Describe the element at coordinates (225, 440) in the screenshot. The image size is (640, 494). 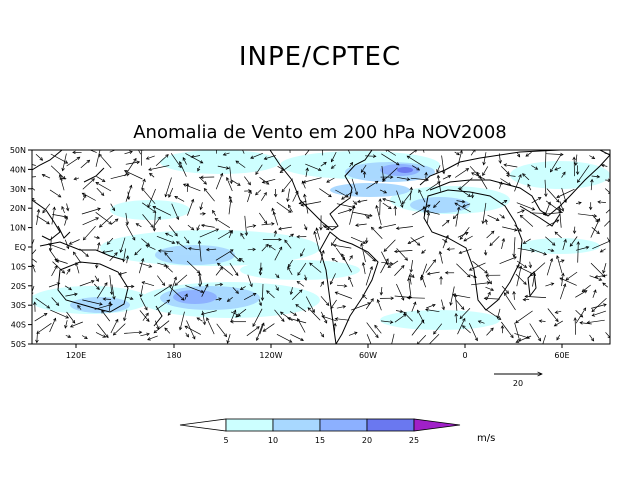
I see `colorbar-tick: 5` at that location.